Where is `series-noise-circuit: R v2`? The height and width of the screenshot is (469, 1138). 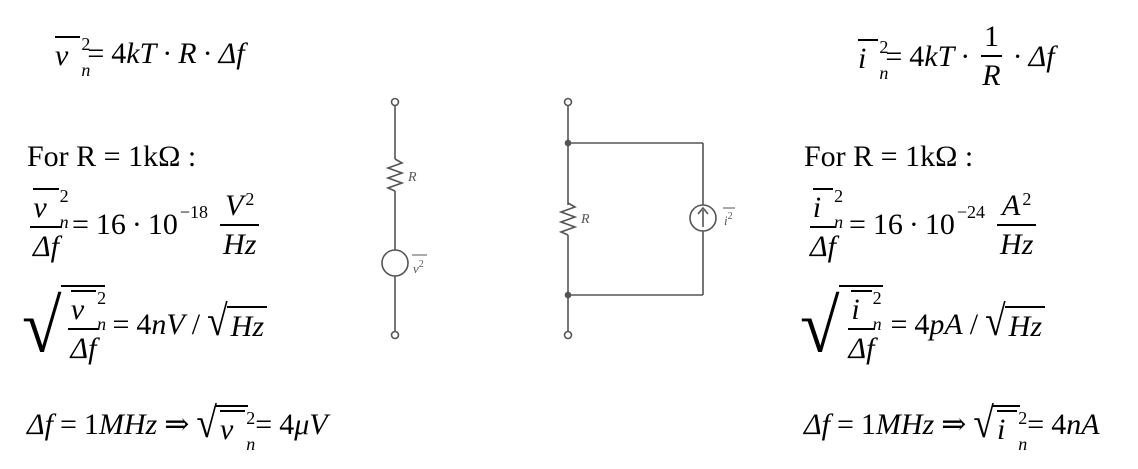 series-noise-circuit: R v2 is located at coordinates (404, 218).